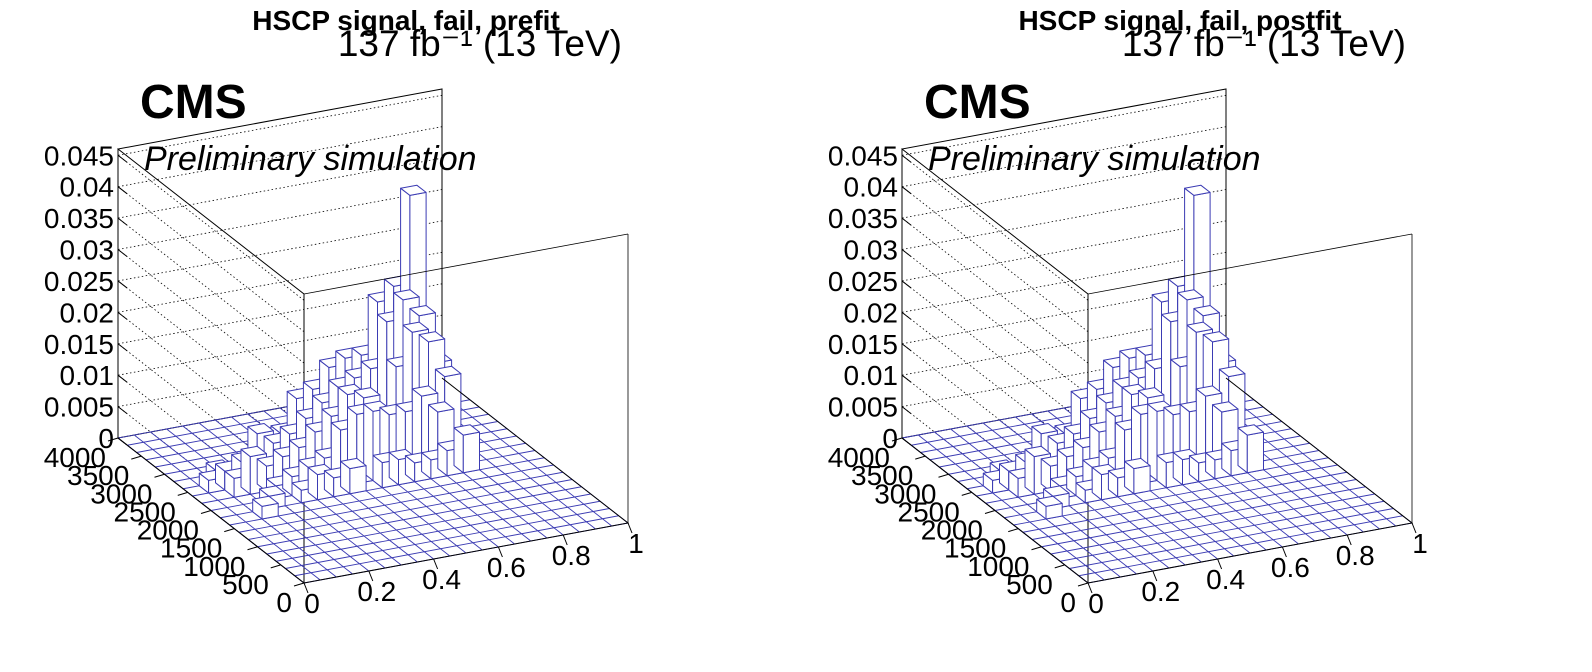 Image resolution: width=1592 pixels, height=672 pixels. What do you see at coordinates (1179, 20) in the screenshot?
I see `chart-title: HSCP signal, fail, postfit` at bounding box center [1179, 20].